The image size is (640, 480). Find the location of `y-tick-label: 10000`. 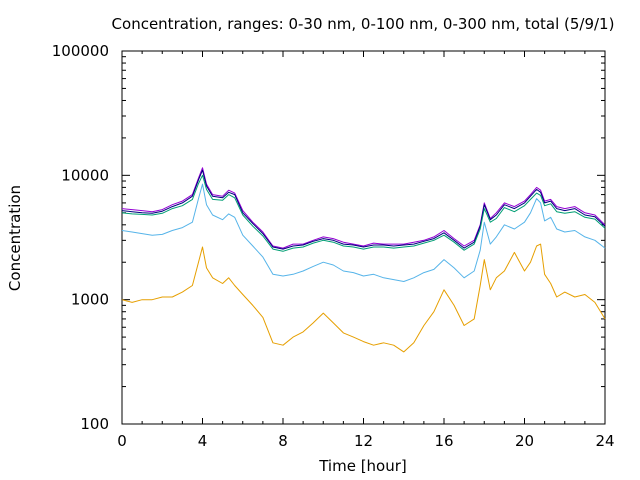

y-tick-label: 10000 is located at coordinates (85, 175).